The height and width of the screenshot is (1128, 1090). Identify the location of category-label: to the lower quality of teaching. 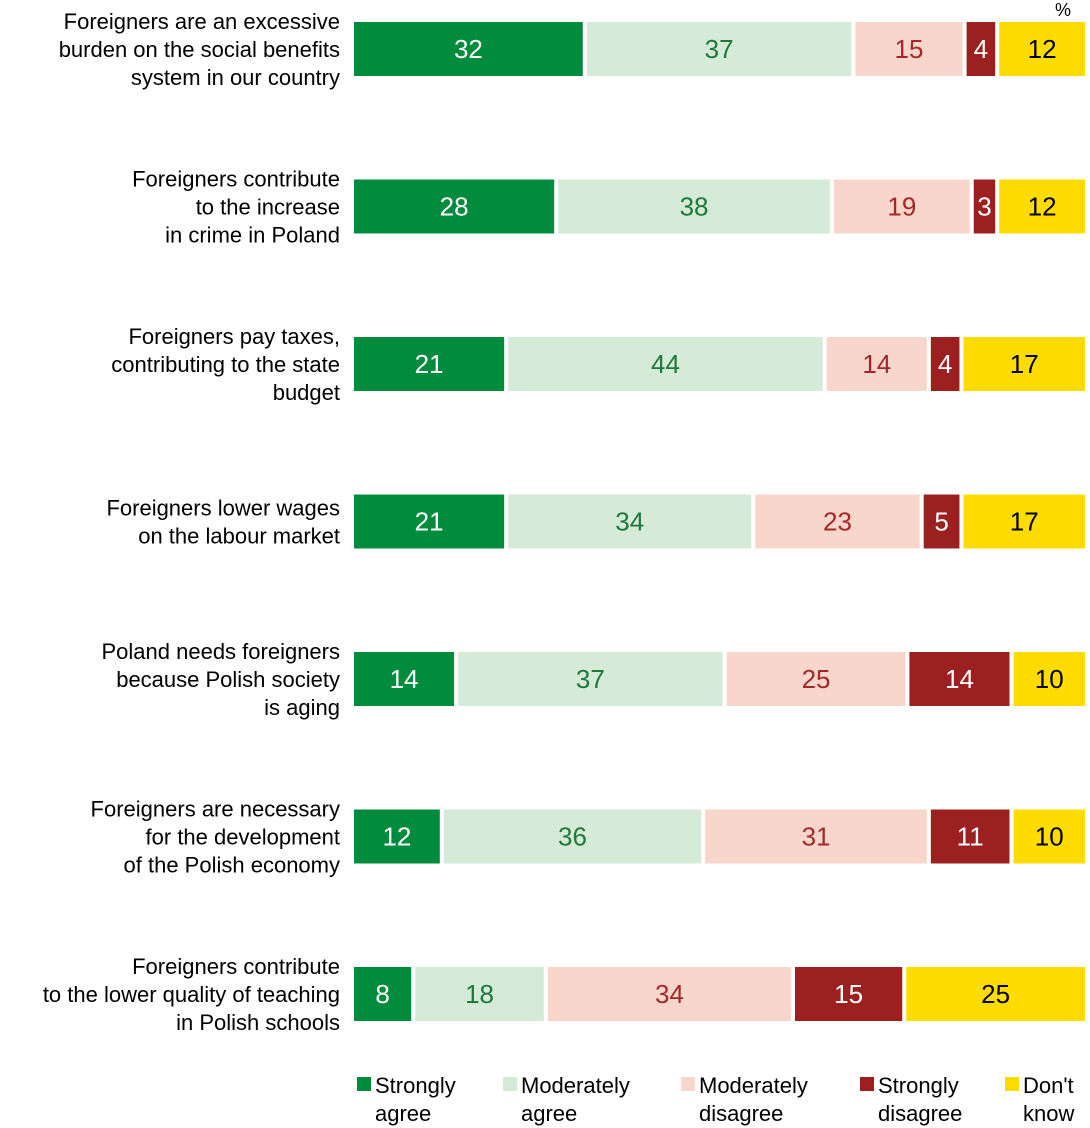
(191, 994).